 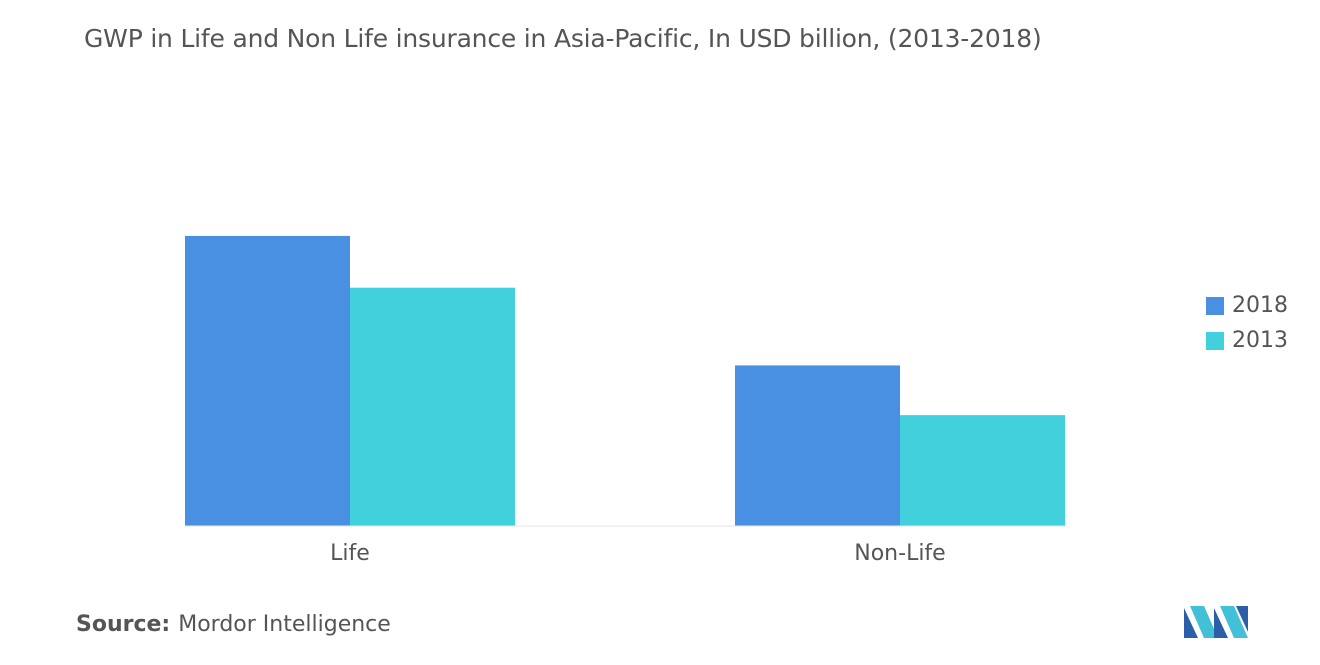 I want to click on legend-label-2013: 2013, so click(x=1260, y=340).